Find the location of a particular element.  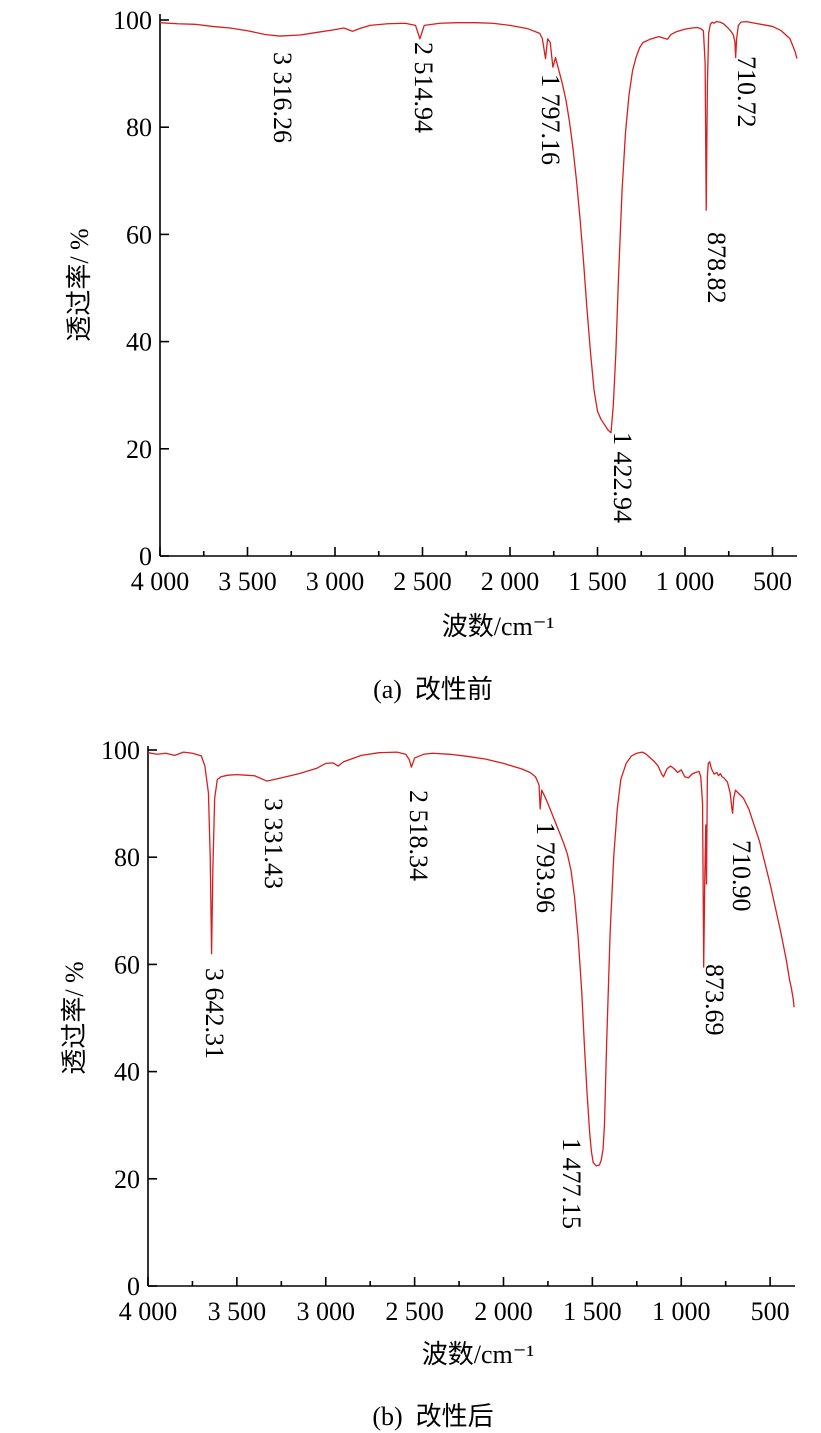

peak-label: 3 331.43 is located at coordinates (273, 843).